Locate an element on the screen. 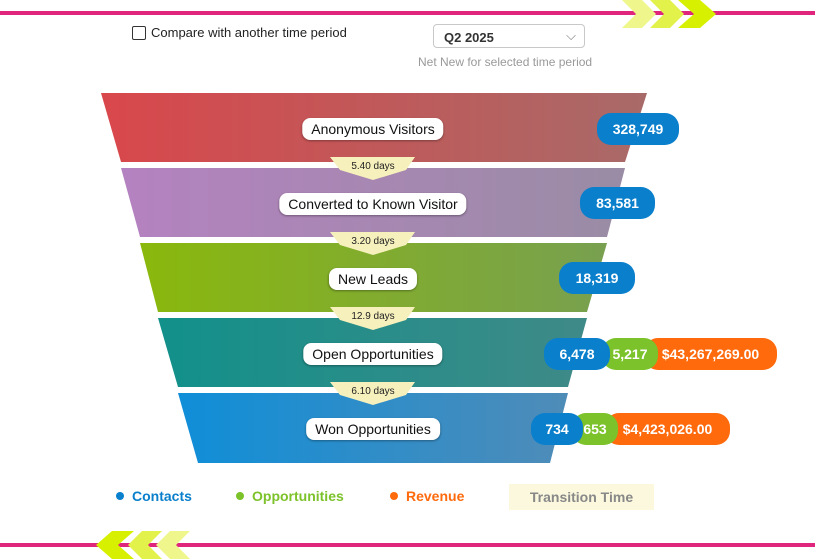 This screenshot has width=815, height=559. legend-transition-time: Transition Time is located at coordinates (581, 497).